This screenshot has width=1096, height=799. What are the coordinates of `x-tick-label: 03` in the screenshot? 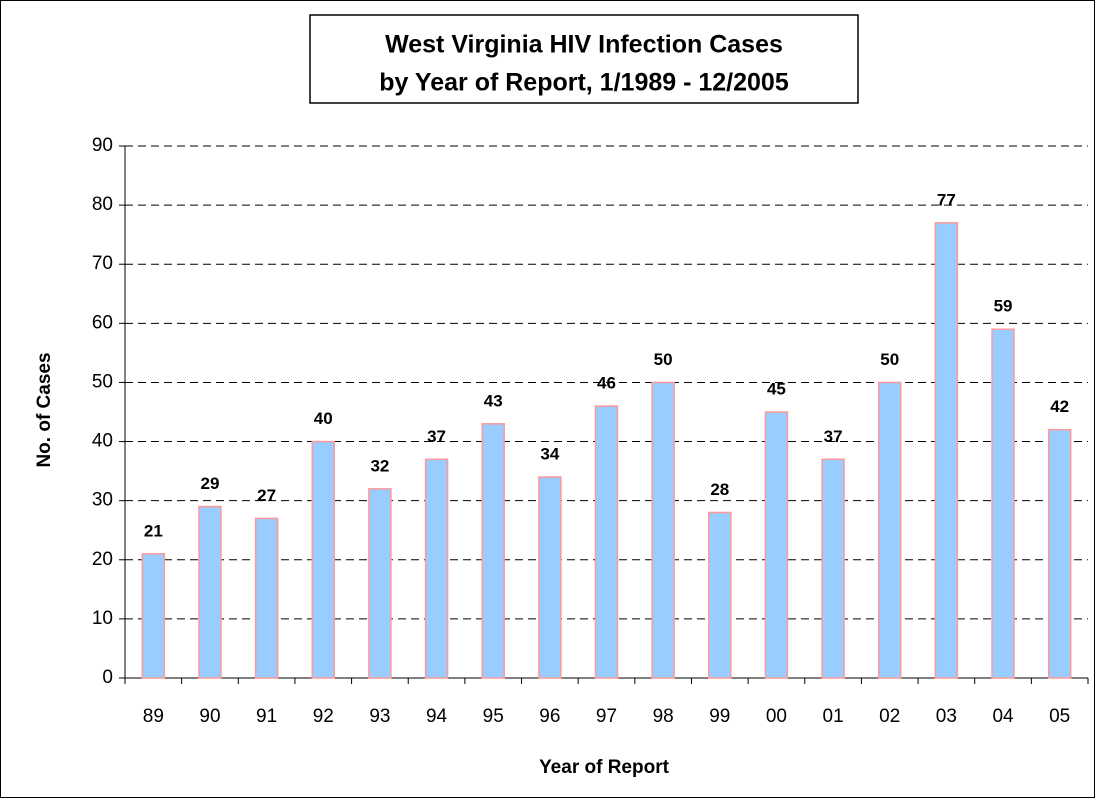 It's located at (946, 716).